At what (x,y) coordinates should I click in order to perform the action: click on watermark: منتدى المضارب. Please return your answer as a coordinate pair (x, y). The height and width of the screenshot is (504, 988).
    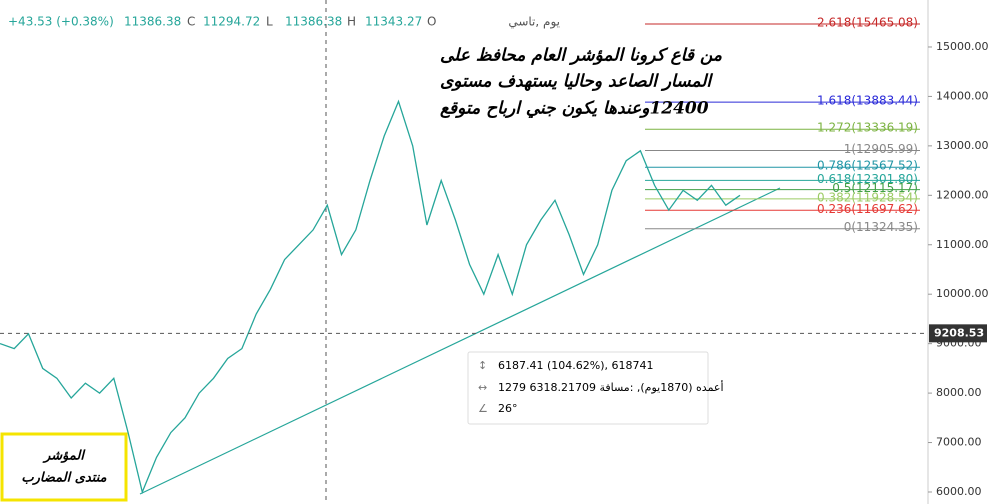
    Looking at the image, I should click on (63, 478).